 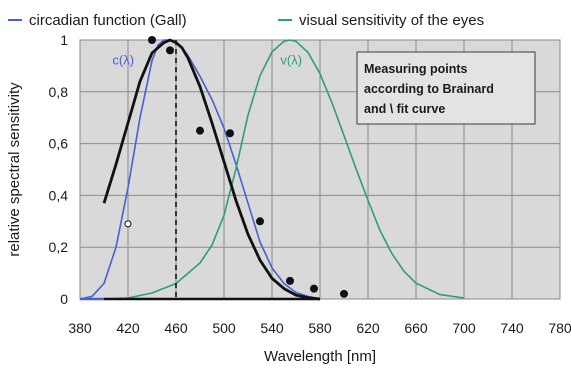 I want to click on y-tick-label: 0,4, so click(x=59, y=195).